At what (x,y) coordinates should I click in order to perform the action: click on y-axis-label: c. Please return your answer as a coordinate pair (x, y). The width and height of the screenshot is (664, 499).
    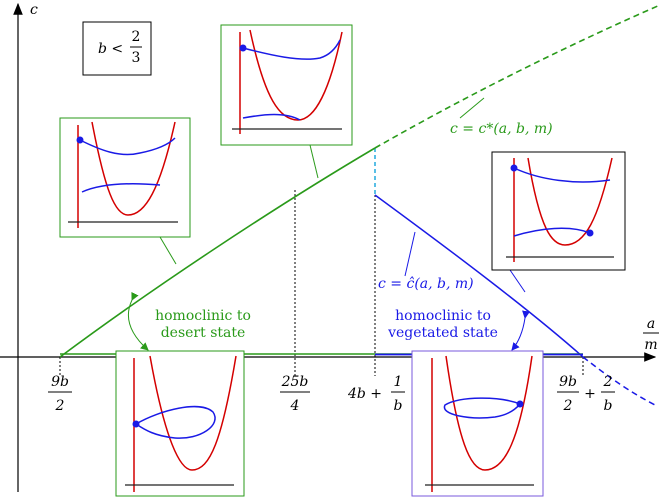
    Looking at the image, I should click on (34, 10).